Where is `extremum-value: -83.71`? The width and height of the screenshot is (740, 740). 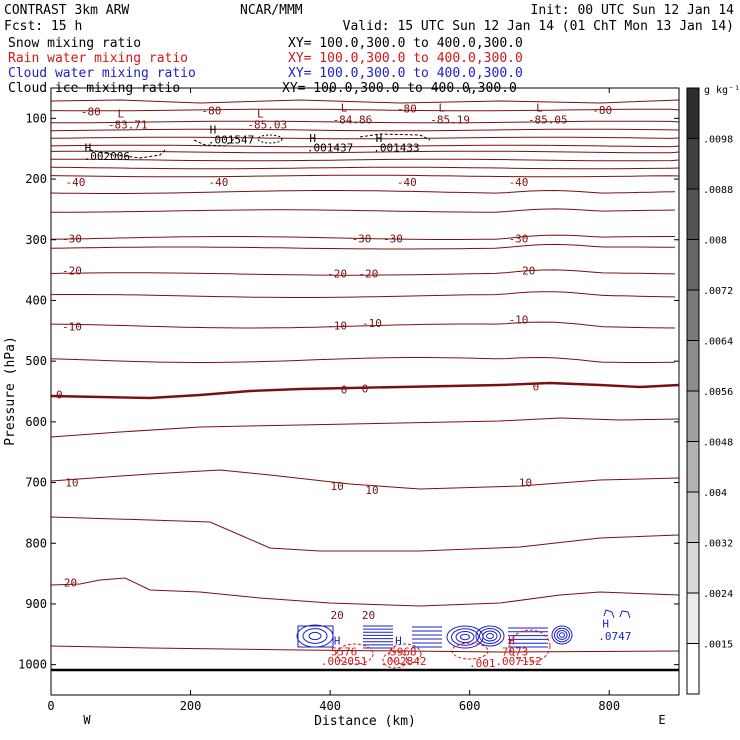
extremum-value: -83.71 is located at coordinates (128, 124).